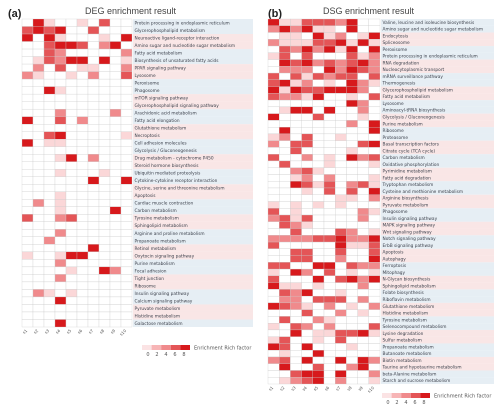  What do you see at coordinates (15, 14) in the screenshot?
I see `panel-a-tag: (a)` at bounding box center [15, 14].